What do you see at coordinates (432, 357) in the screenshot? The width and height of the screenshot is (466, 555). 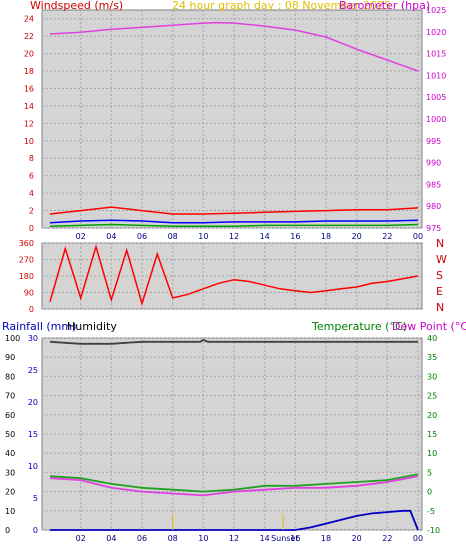 I see `temp-tick-label: 35` at bounding box center [432, 357].